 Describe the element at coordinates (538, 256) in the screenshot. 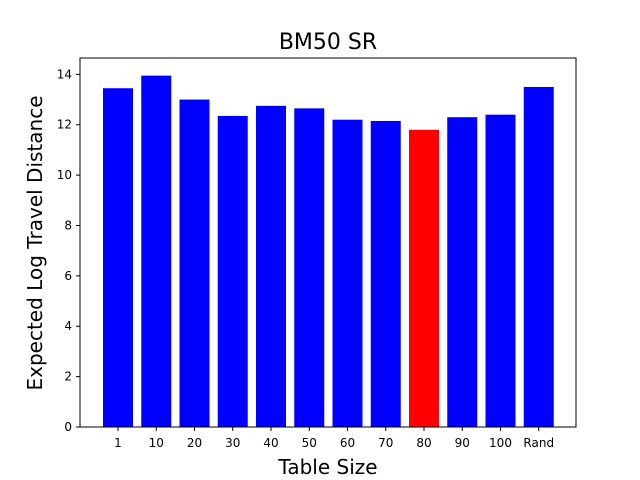

I see `bar-rand` at that location.